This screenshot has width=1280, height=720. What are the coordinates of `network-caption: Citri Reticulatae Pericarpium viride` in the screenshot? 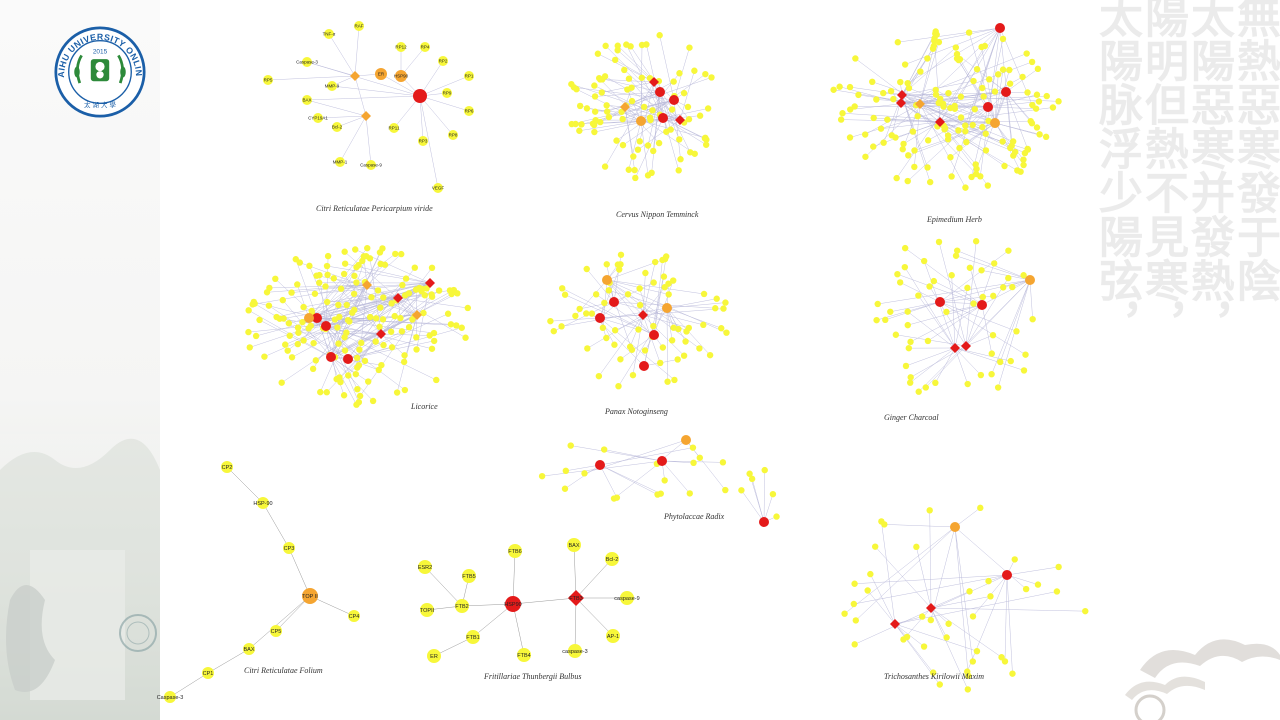 It's located at (374, 208).